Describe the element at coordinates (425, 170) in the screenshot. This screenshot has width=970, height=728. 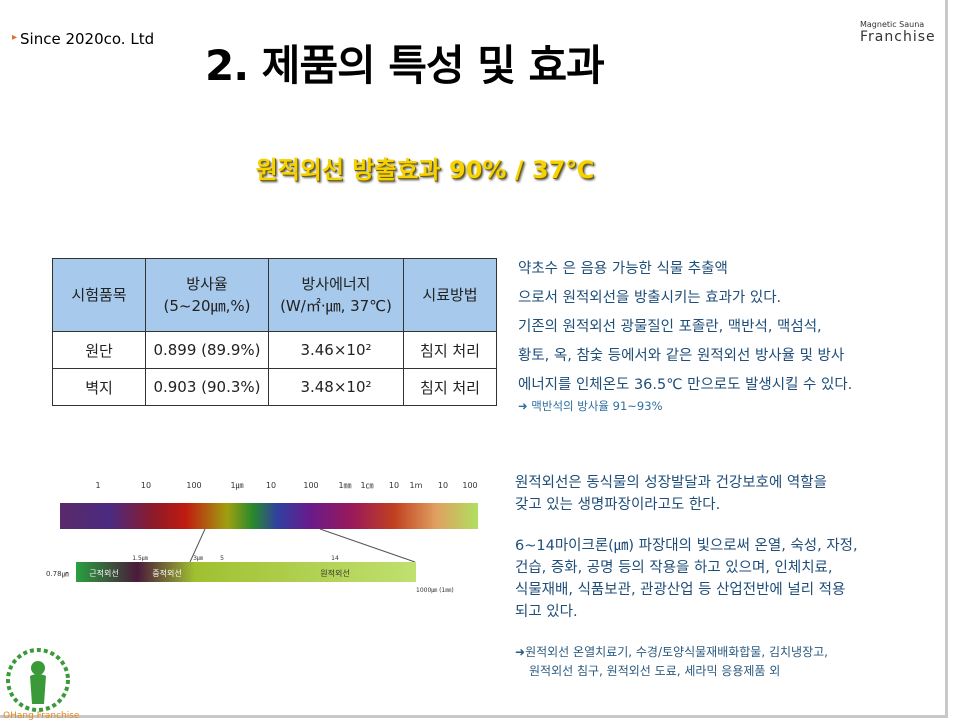
I see `subtitle: 원적외선 방출효과 90% / 37℃` at that location.